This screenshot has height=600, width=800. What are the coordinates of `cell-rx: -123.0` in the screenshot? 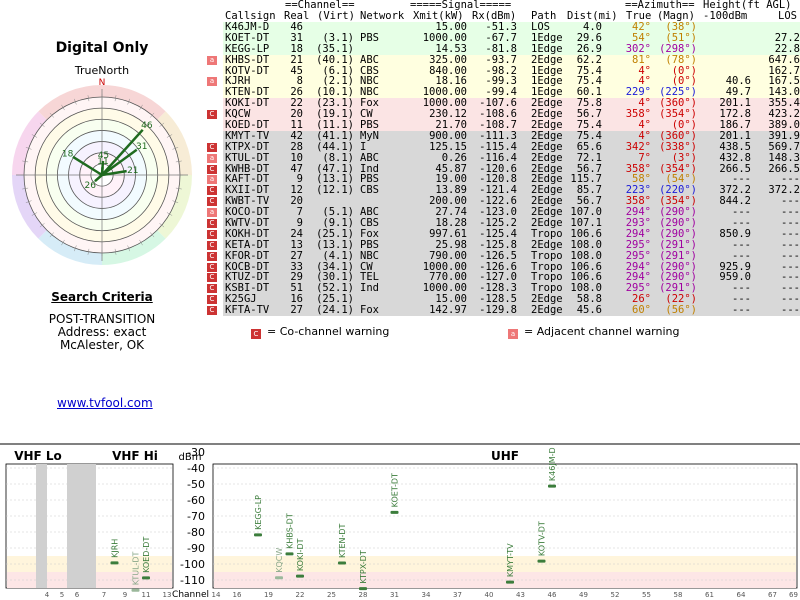 It's located at (498, 212).